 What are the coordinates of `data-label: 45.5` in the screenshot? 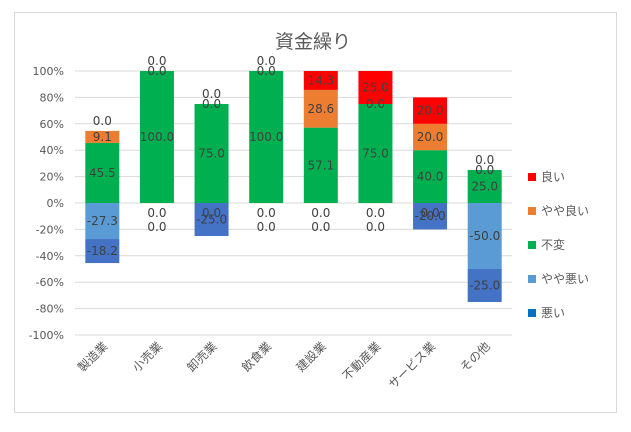 It's located at (102, 173).